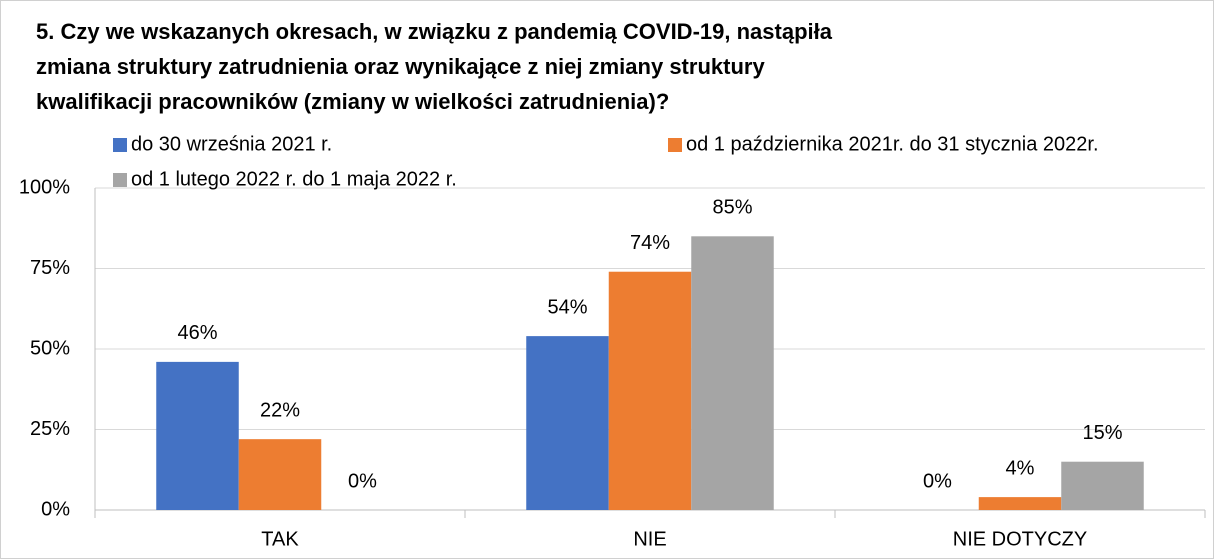 Image resolution: width=1214 pixels, height=559 pixels. Describe the element at coordinates (1020, 468) in the screenshot. I see `data-label: 4%` at that location.